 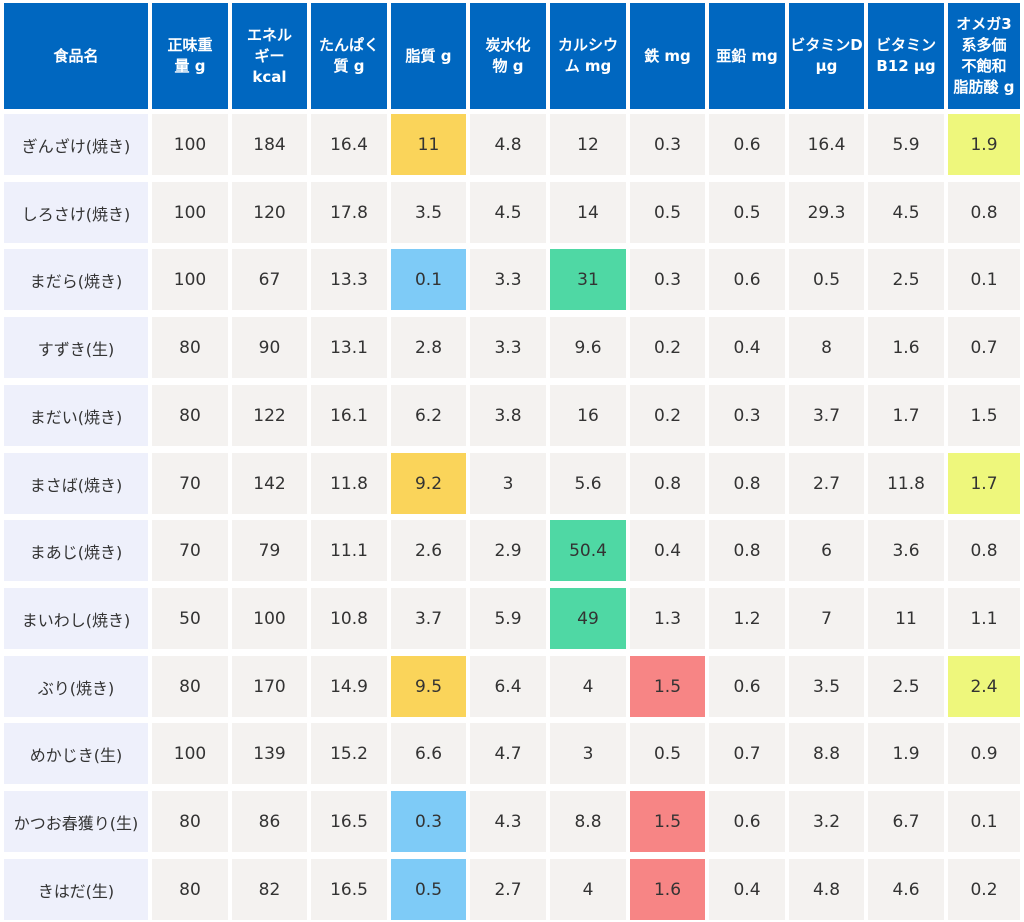 I want to click on table-cell: 120, so click(x=269, y=212).